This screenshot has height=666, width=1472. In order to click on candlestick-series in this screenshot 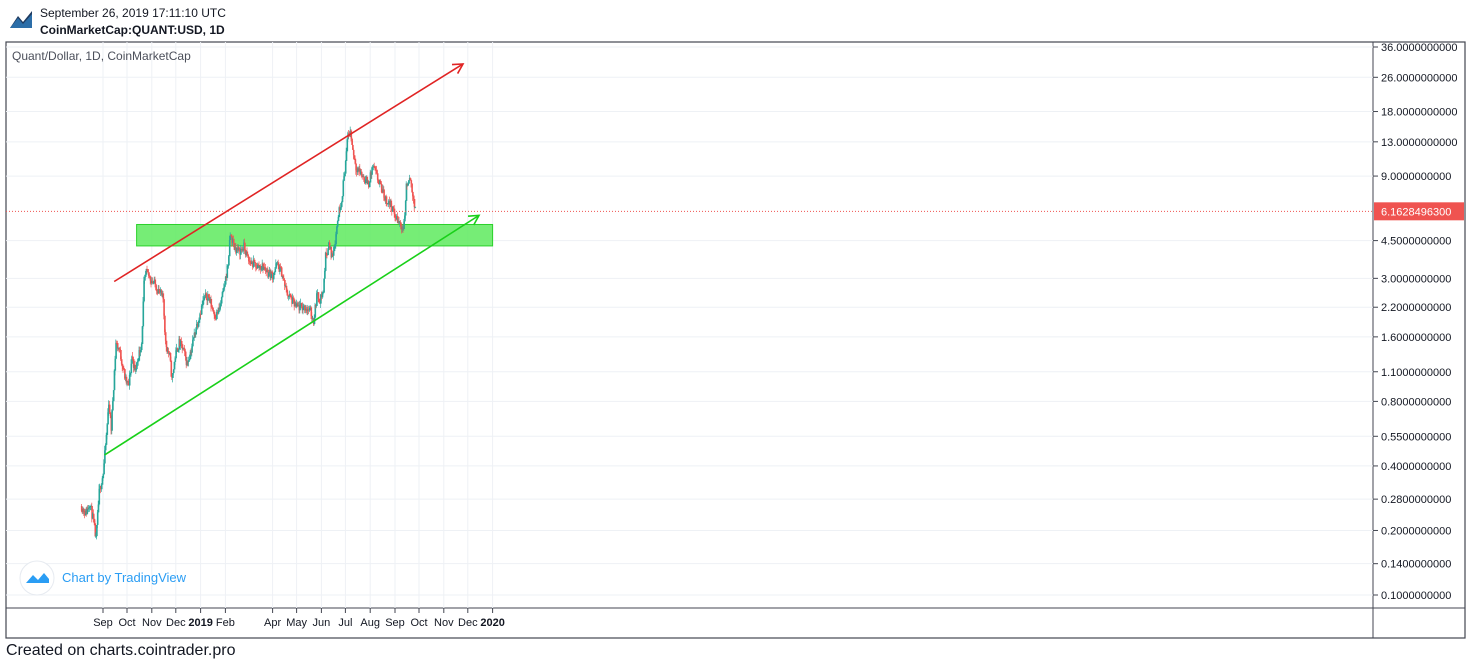, I will do `click(248, 333)`.